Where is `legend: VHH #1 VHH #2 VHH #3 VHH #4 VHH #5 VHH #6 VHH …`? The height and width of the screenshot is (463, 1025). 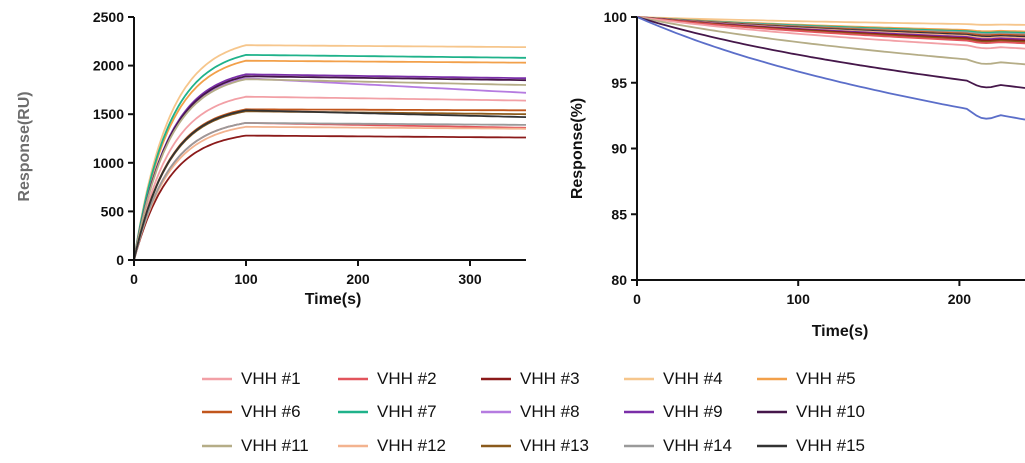
legend: VHH #1 VHH #2 VHH #3 VHH #4 VHH #5 VHH #6 VHH … is located at coordinates (533, 412).